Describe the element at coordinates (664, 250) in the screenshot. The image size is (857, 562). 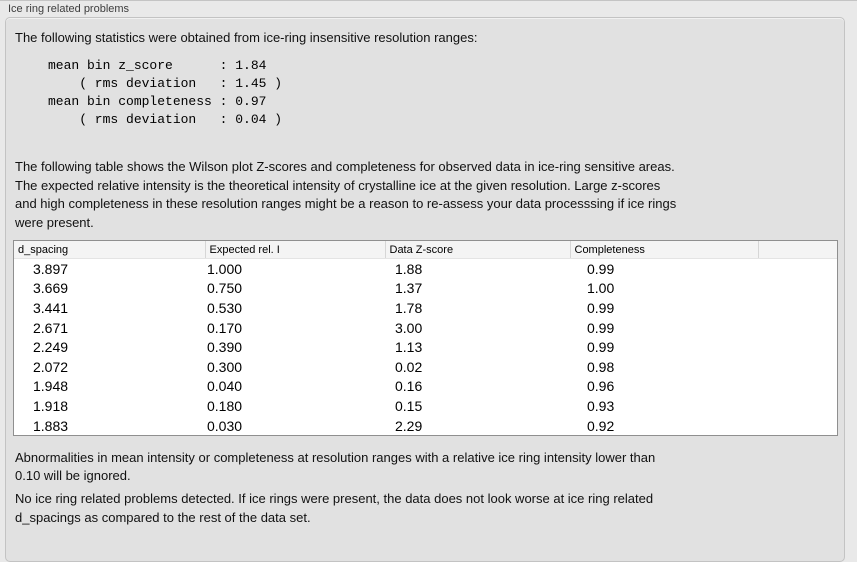
I see `col-header-completeness: Completeness` at that location.